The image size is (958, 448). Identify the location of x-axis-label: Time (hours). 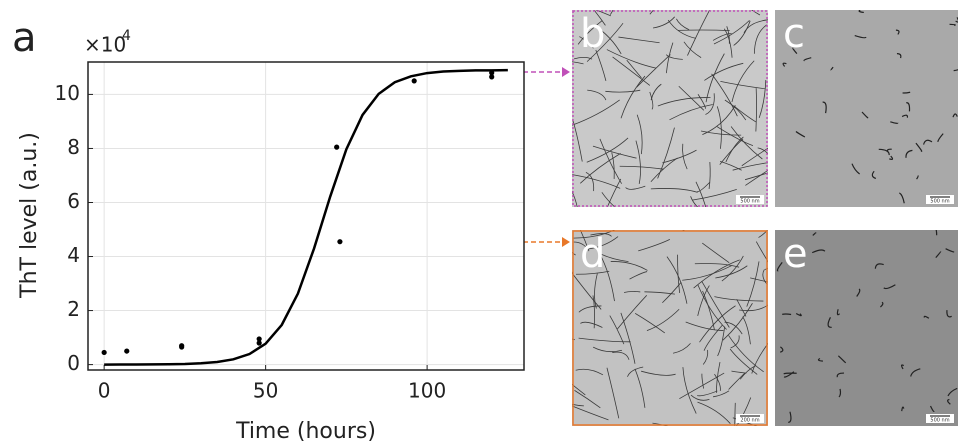
(305, 431).